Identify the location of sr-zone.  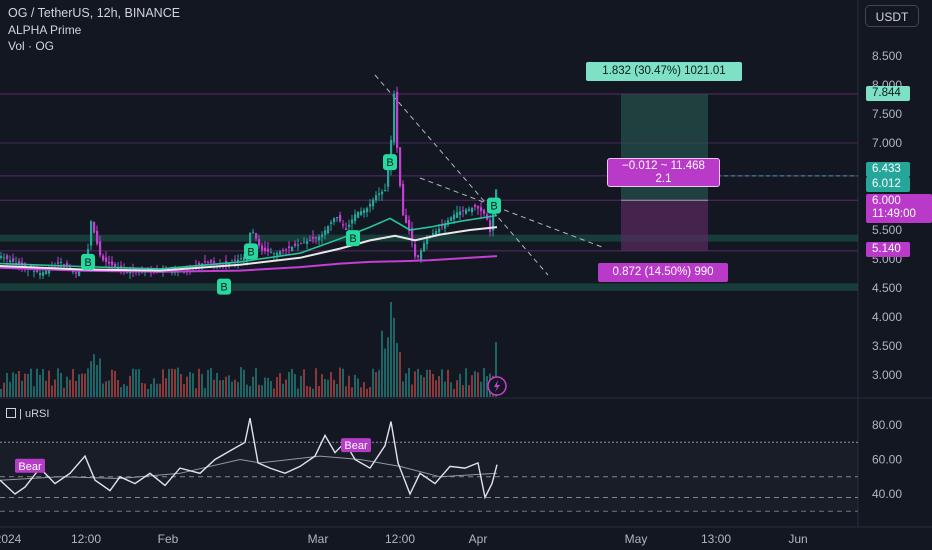
(429, 287).